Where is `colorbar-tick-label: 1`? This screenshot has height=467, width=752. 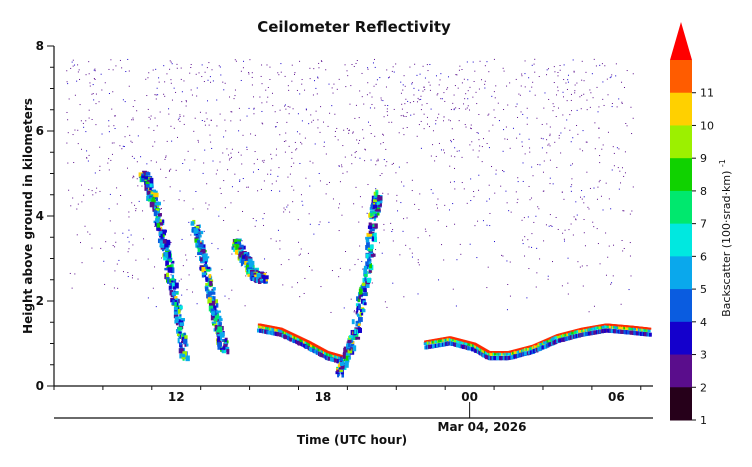 colorbar-tick-label: 1 is located at coordinates (703, 420).